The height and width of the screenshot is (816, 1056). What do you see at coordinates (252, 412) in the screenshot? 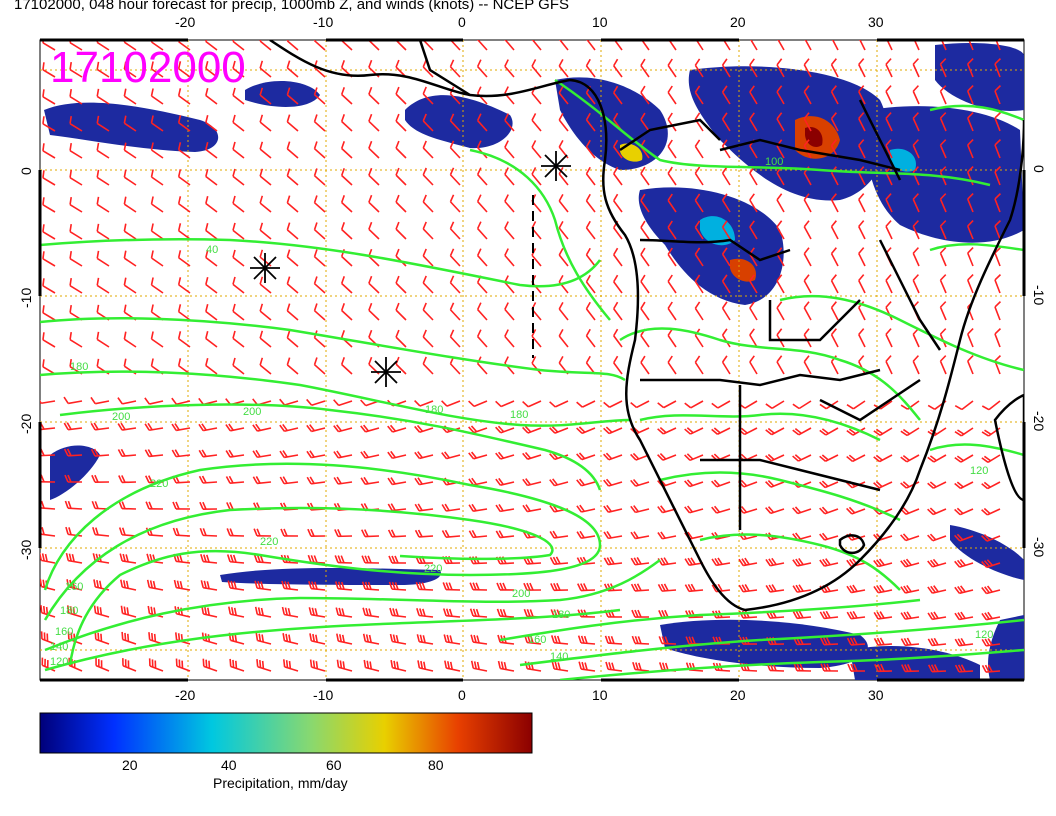
I see `contour-label: 200` at bounding box center [252, 412].